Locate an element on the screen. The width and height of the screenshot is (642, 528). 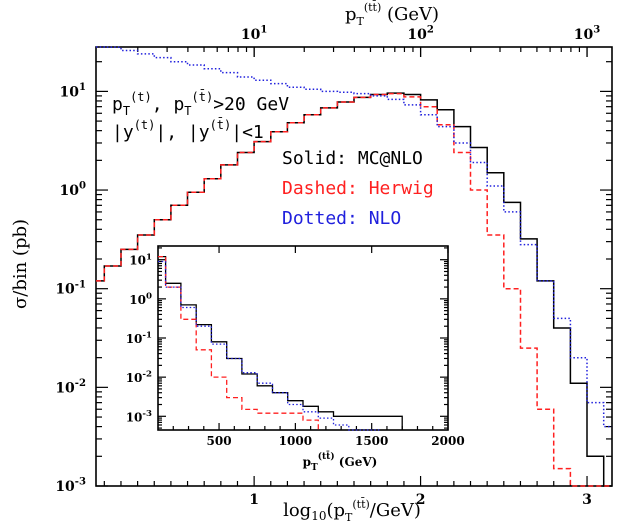
legend-nlo: Dotted: NLO is located at coordinates (341, 218).